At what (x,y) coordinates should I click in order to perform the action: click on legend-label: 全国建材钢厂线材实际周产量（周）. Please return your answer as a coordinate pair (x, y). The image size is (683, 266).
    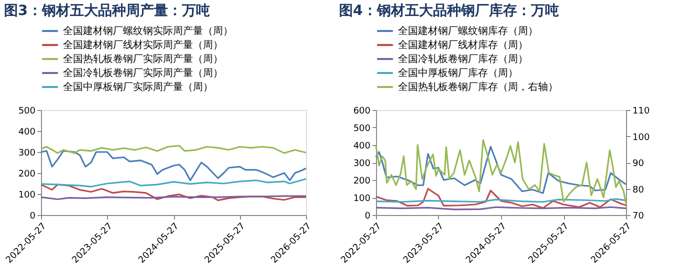
    Looking at the image, I should click on (143, 45).